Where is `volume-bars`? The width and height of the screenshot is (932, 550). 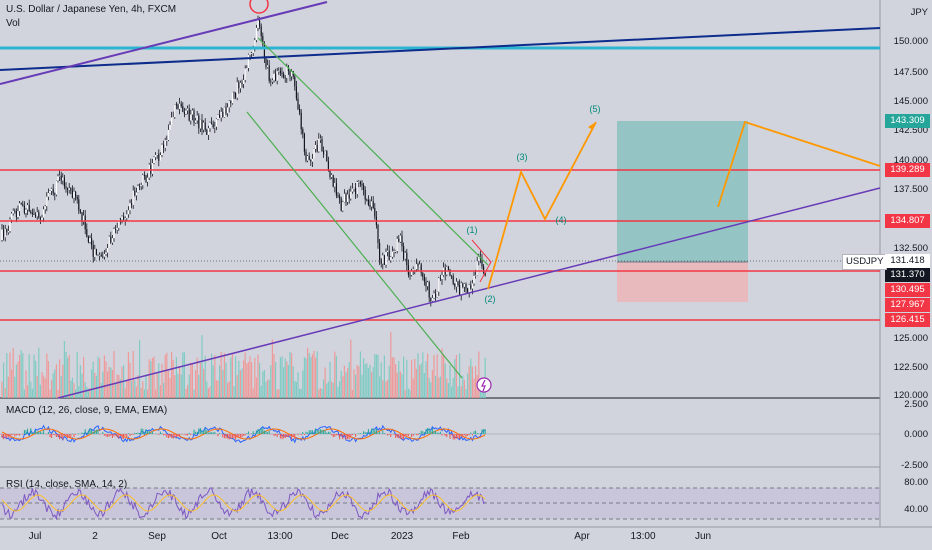
volume-bars is located at coordinates (243, 364).